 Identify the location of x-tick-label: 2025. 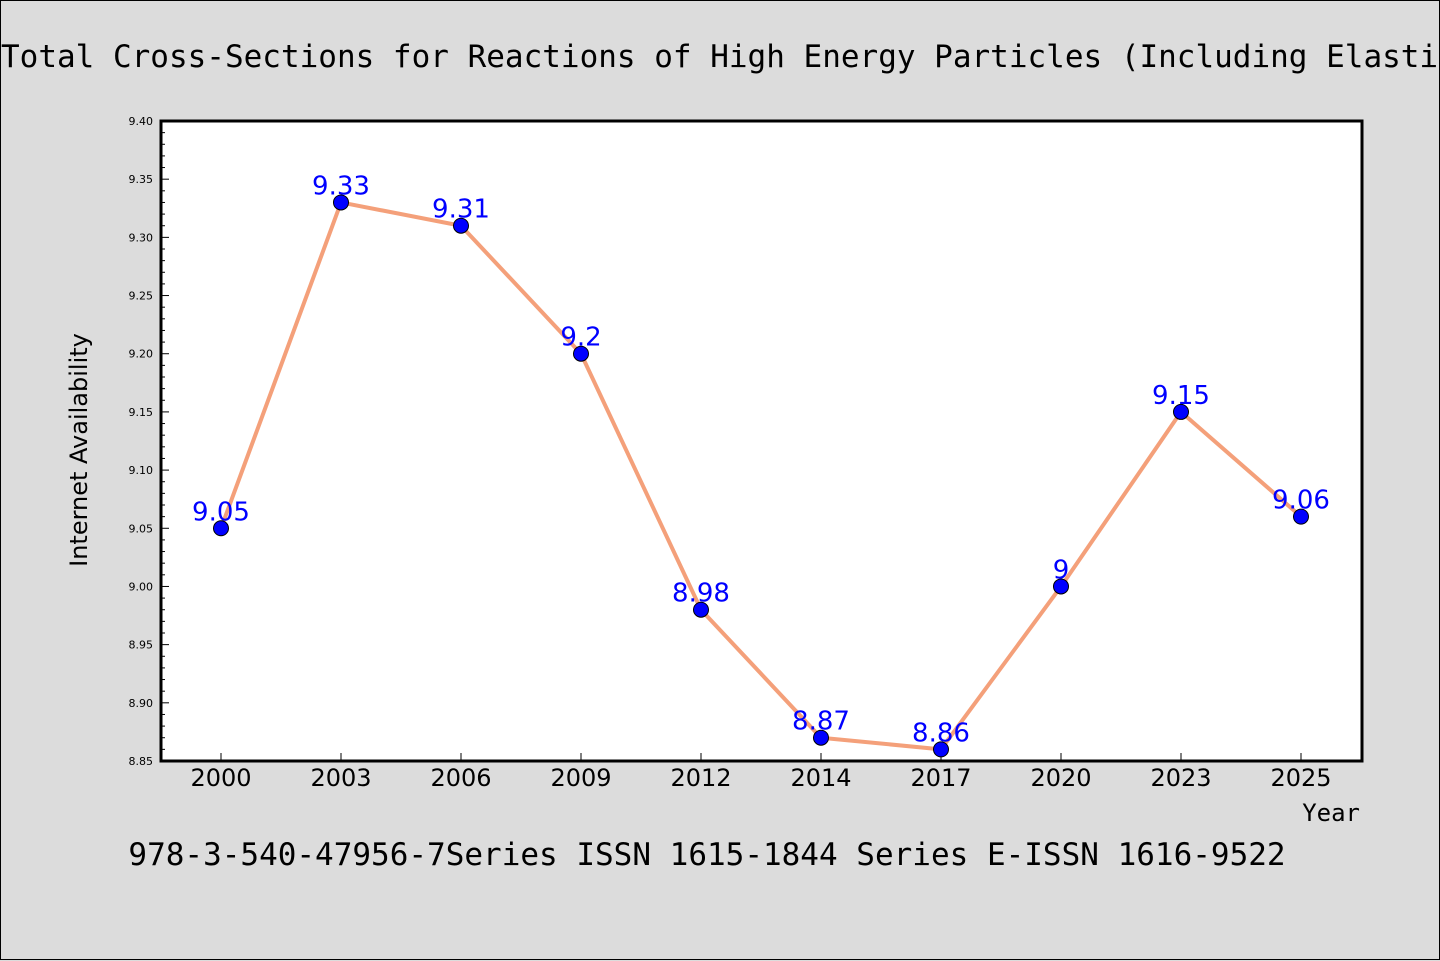
(1300, 778).